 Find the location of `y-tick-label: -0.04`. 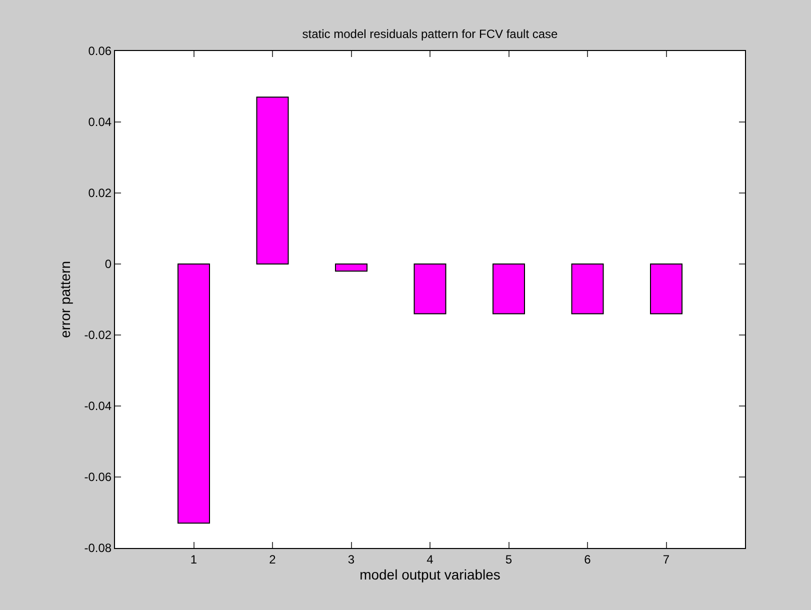

y-tick-label: -0.04 is located at coordinates (98, 406).